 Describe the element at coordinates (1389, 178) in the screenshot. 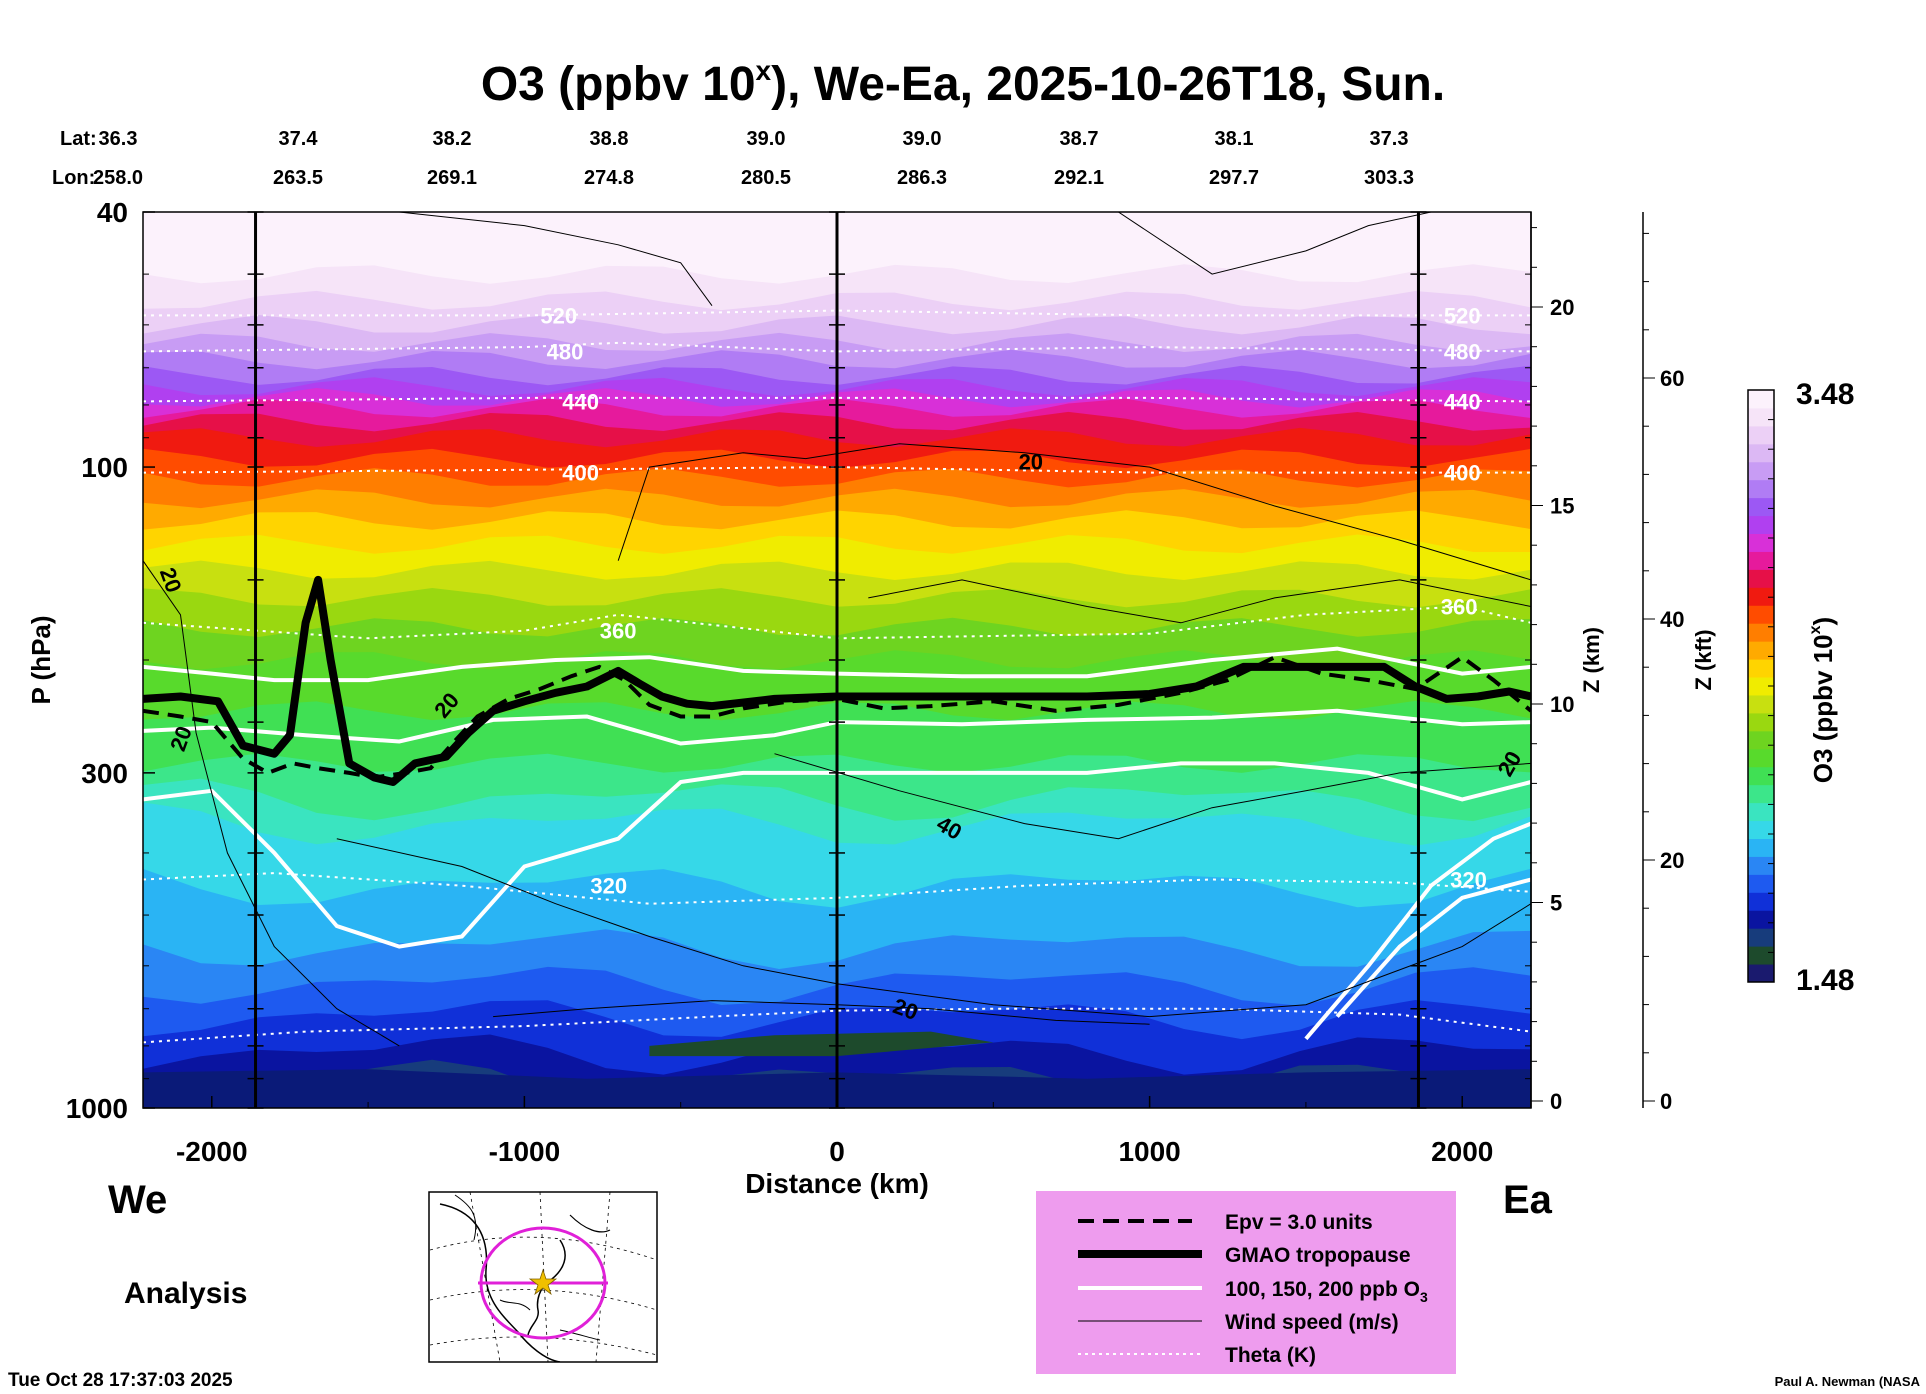

I see `lon-value: 303.3` at that location.